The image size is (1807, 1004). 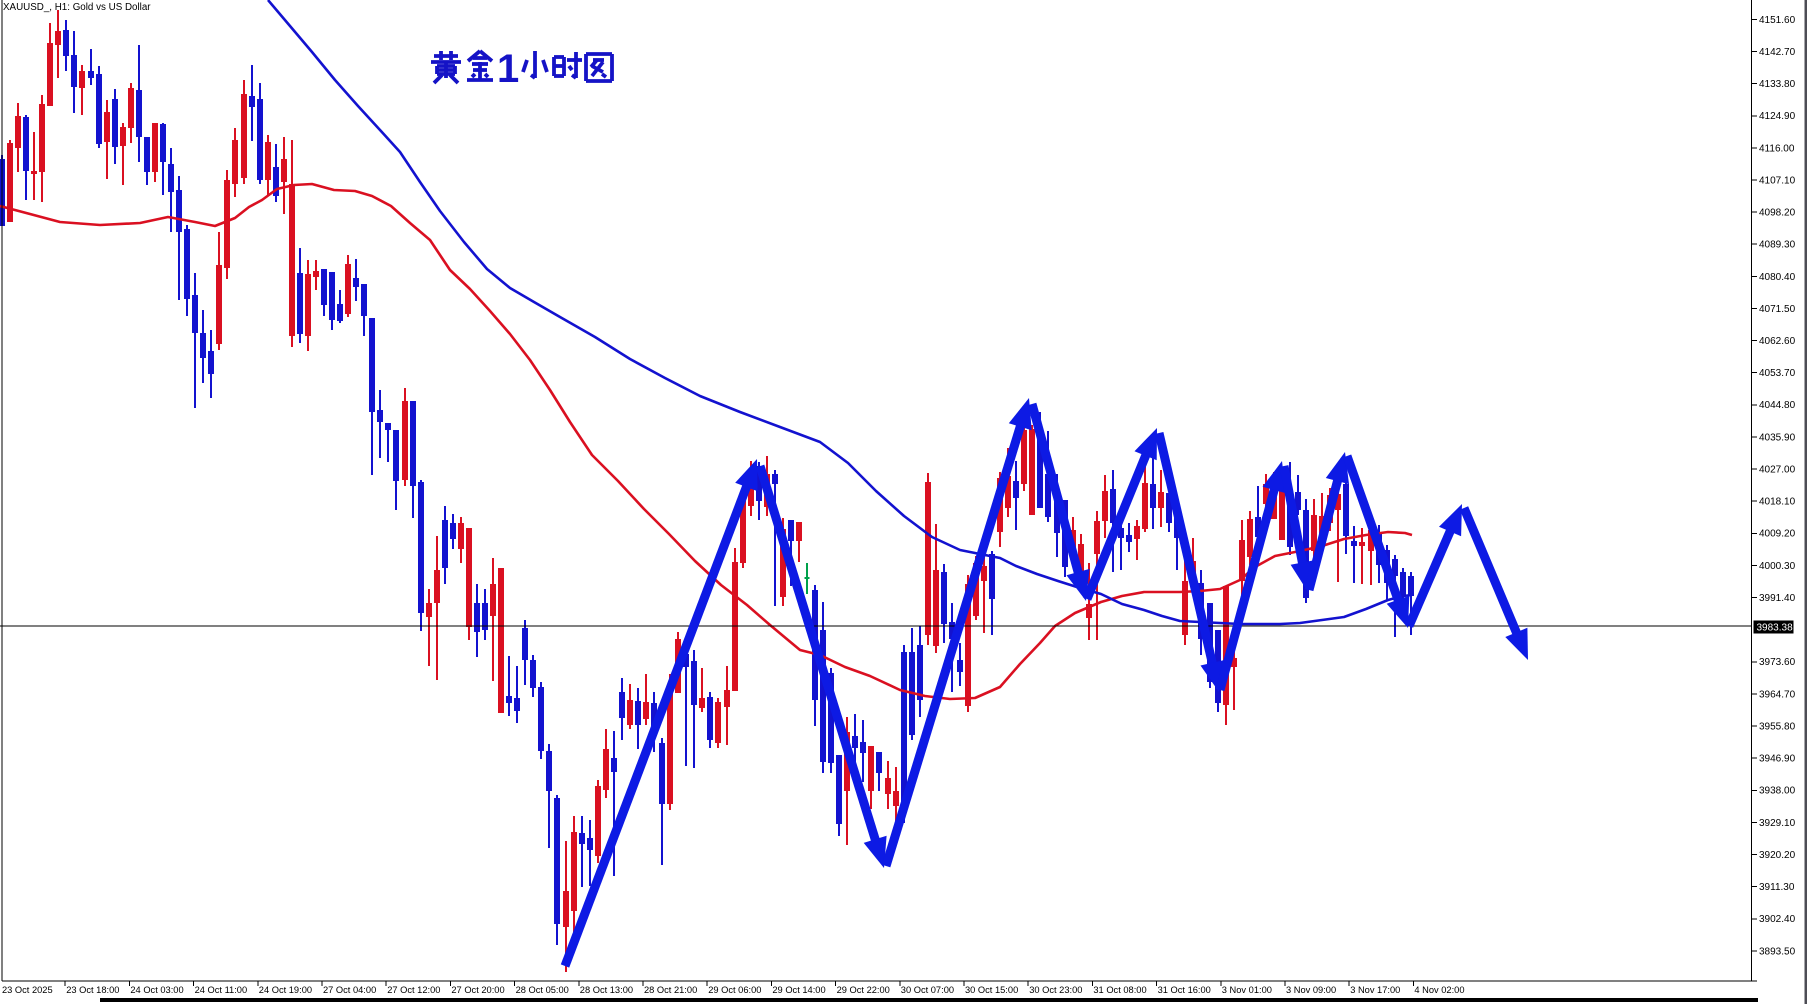 I want to click on svg-text: 3911.30, so click(x=1777, y=887).